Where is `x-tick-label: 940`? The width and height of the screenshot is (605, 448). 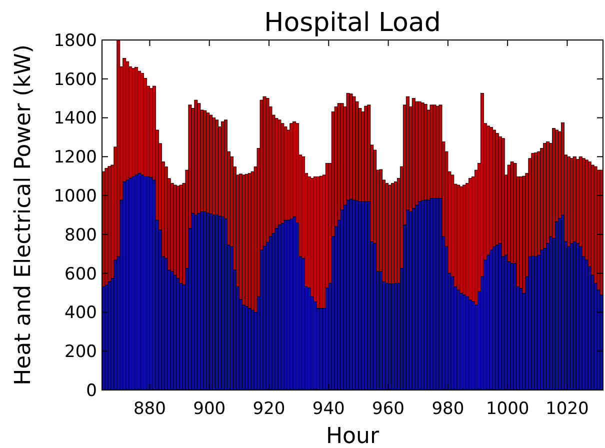 x-tick-label: 940 is located at coordinates (328, 409).